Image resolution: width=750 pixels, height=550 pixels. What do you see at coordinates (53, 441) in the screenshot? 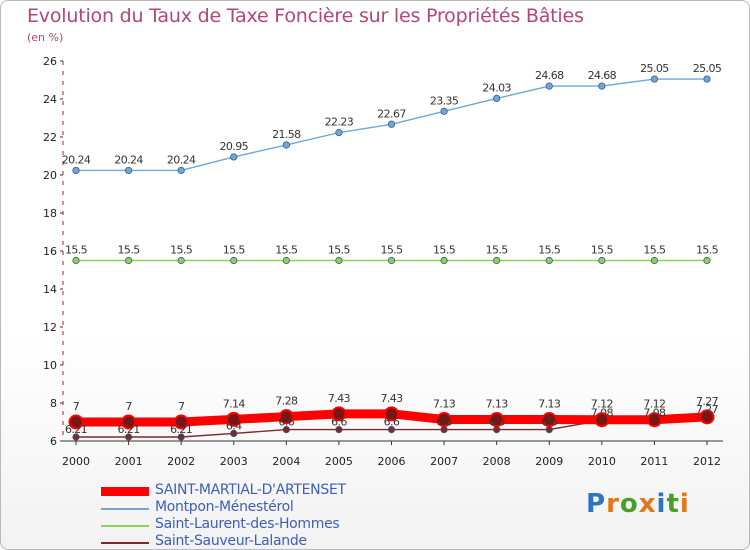
I see `y-tick-label: 6` at bounding box center [53, 441].